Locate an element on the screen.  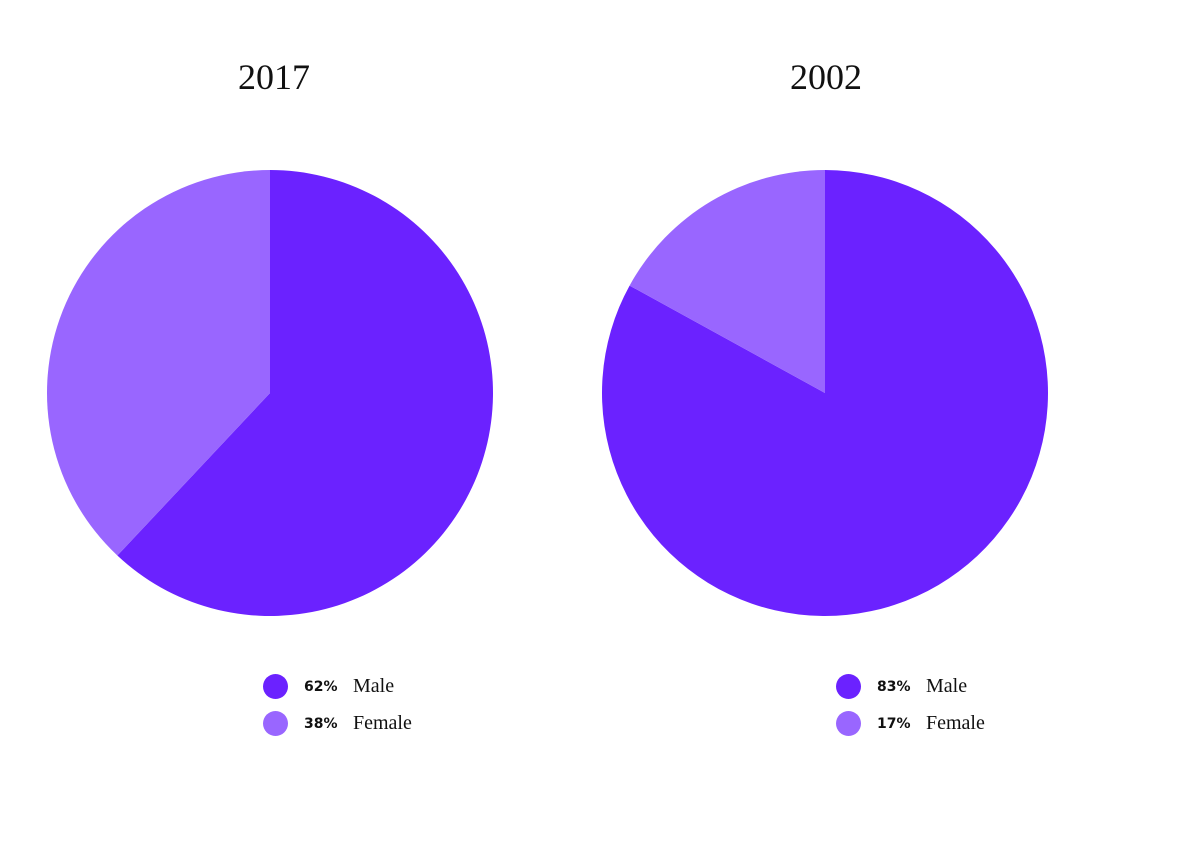
legend-percent: 62% is located at coordinates (321, 686).